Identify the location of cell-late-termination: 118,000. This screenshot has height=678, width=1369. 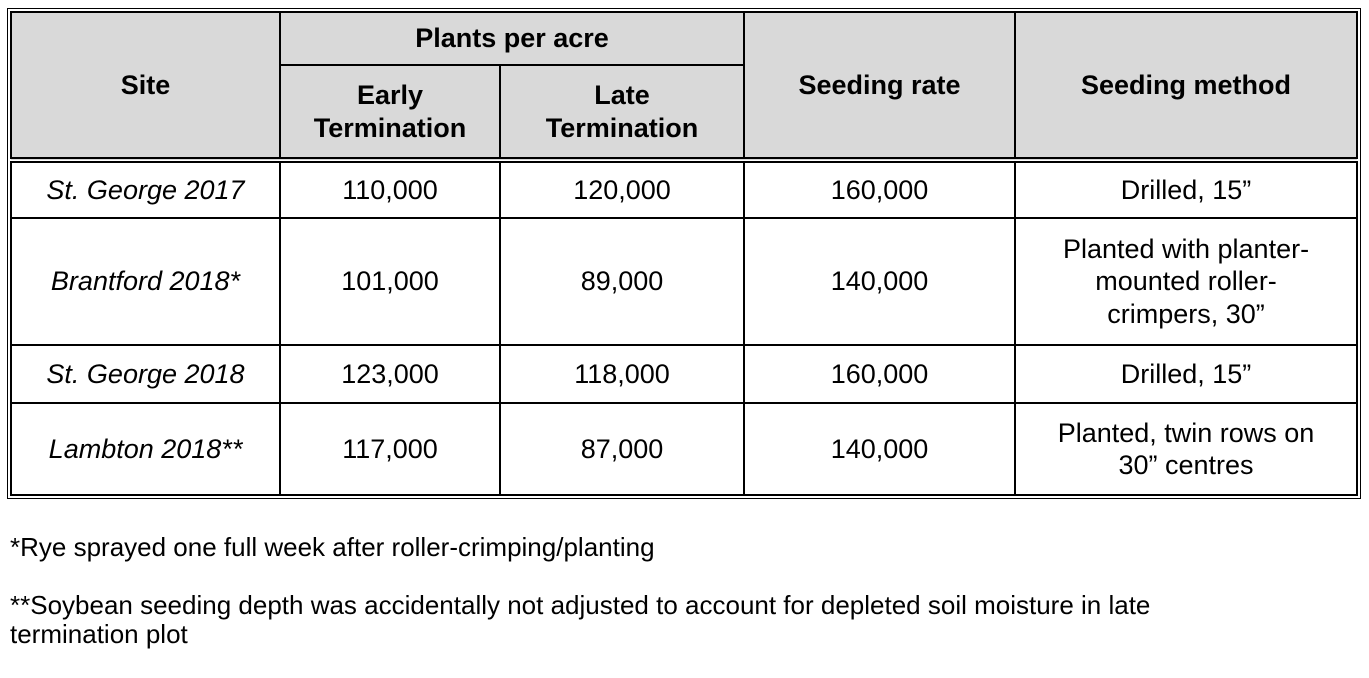
(622, 374).